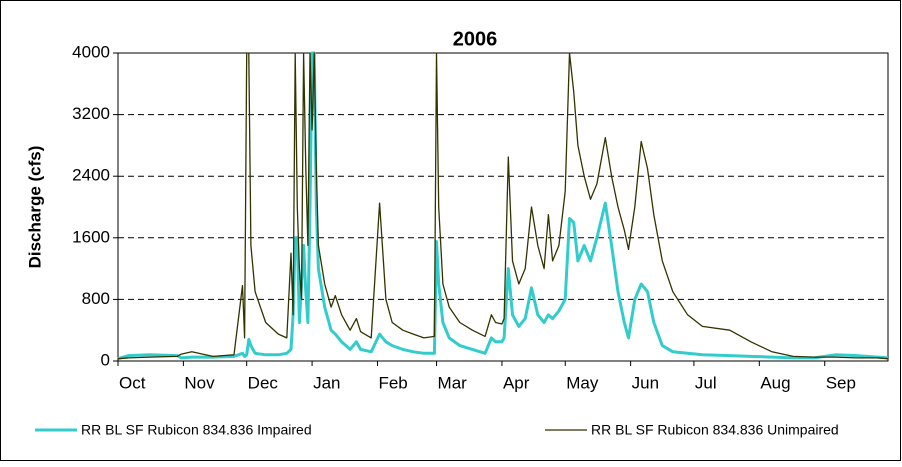 This screenshot has height=467, width=902. Describe the element at coordinates (105, 359) in the screenshot. I see `y-tick-label: 0` at that location.